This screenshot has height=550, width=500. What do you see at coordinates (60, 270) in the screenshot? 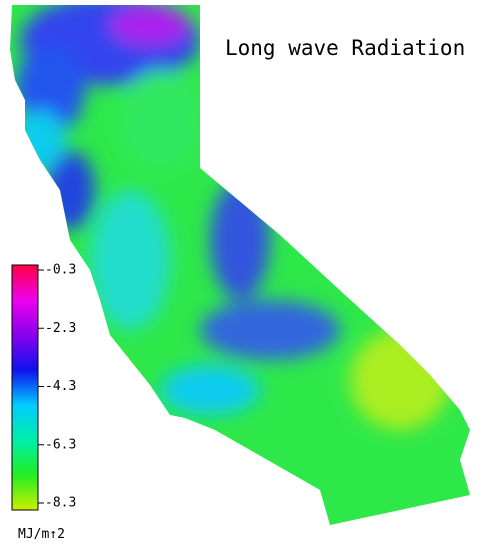
I see `tick-label: -0.3` at bounding box center [60, 270].